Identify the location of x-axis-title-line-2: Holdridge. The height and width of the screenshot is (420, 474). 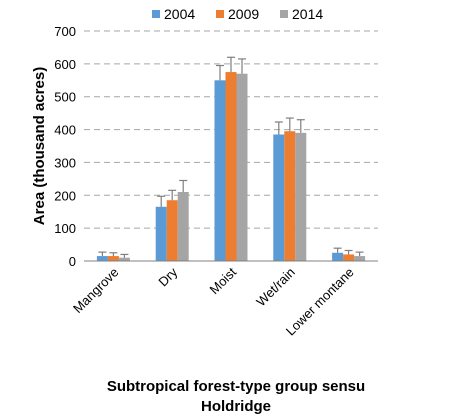
(236, 406).